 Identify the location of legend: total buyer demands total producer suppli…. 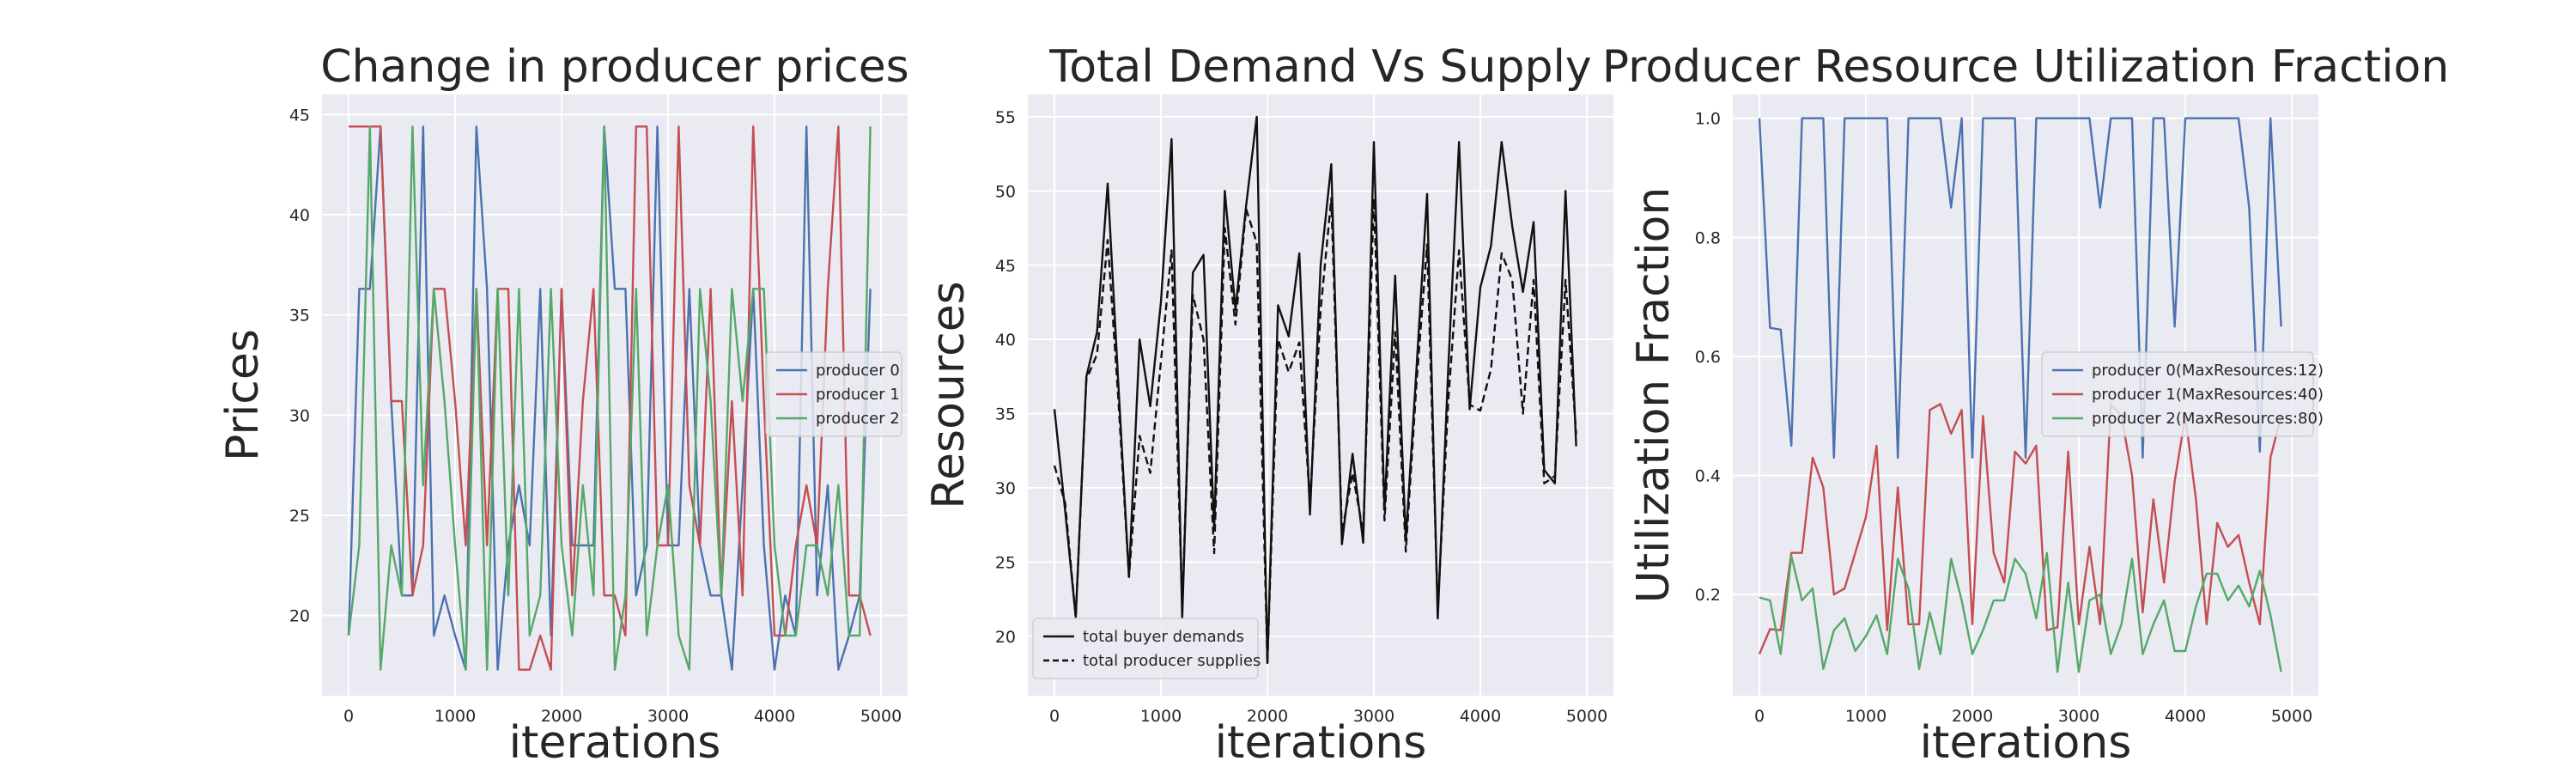
(1146, 648).